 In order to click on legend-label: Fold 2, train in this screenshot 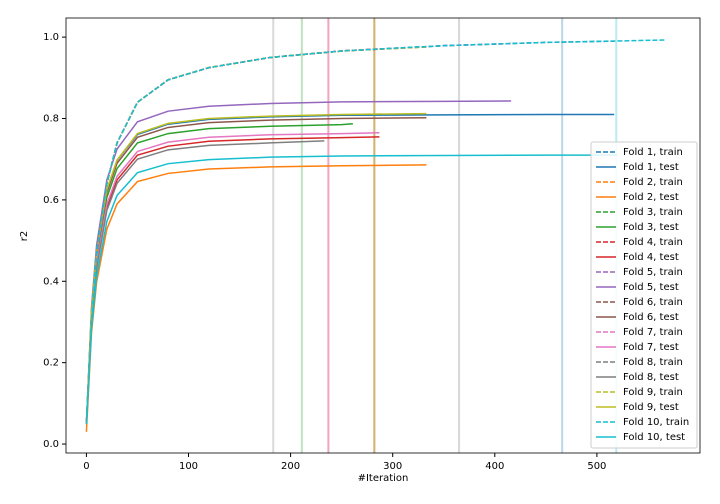, I will do `click(653, 182)`.